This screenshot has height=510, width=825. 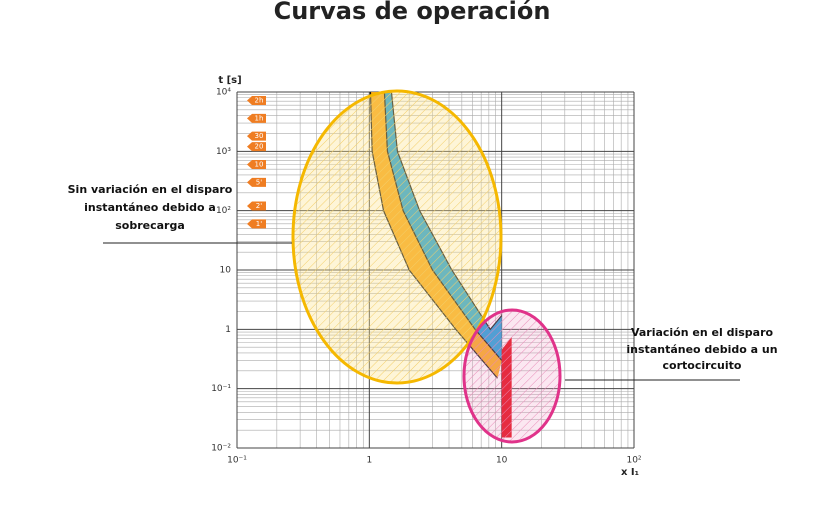 I want to click on annotation: sobrecarga, so click(x=150, y=225).